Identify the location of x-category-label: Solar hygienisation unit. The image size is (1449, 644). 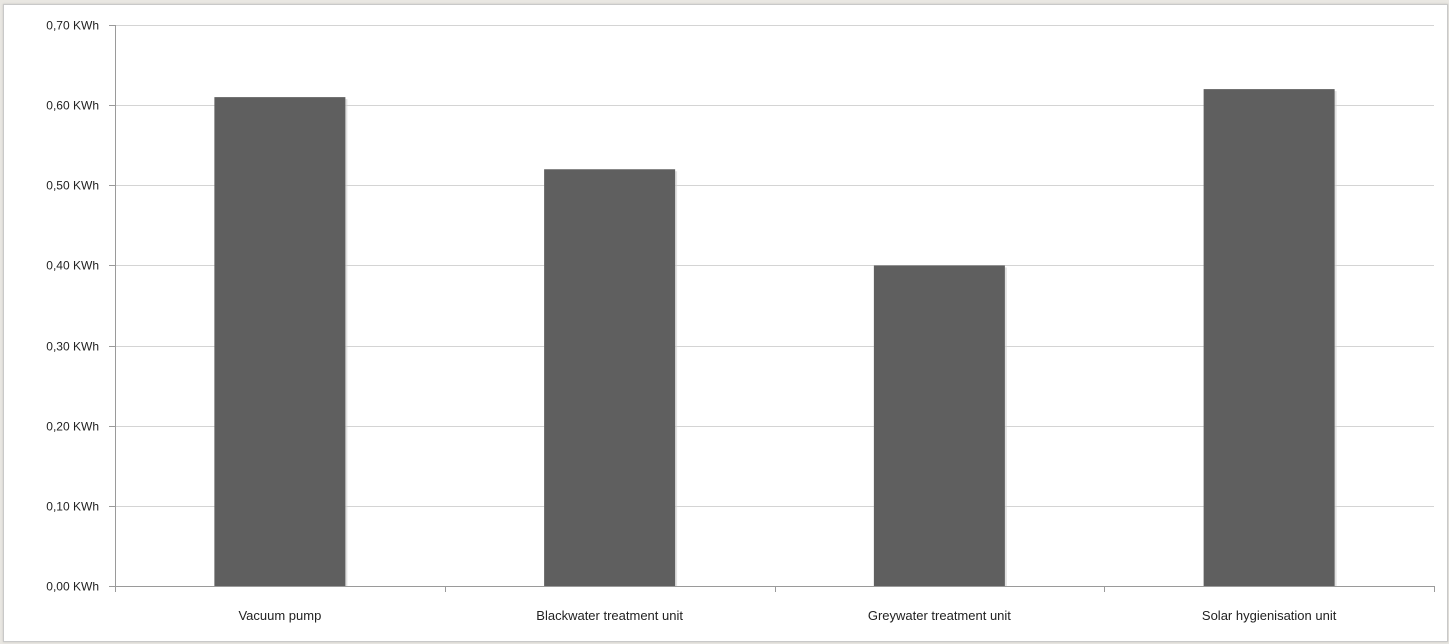
(1269, 615).